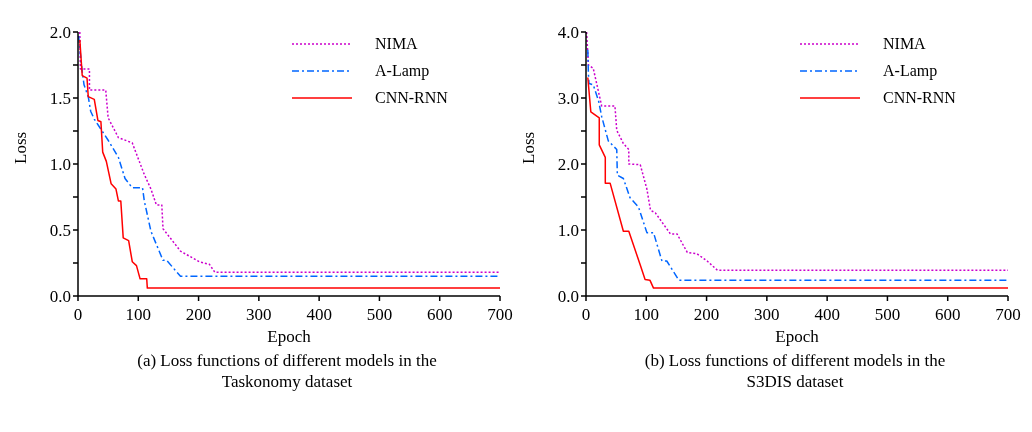 This screenshot has height=432, width=1032. Describe the element at coordinates (795, 371) in the screenshot. I see `text: (b) Loss functions of different models in the S3DIS dataset` at that location.